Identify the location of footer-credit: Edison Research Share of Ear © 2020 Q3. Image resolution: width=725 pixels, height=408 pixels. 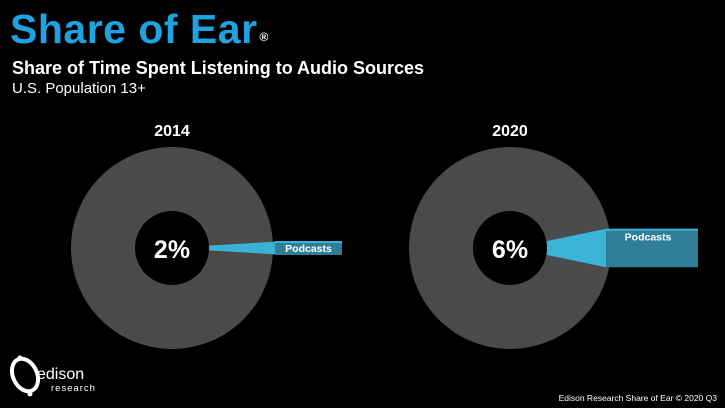
(637, 398).